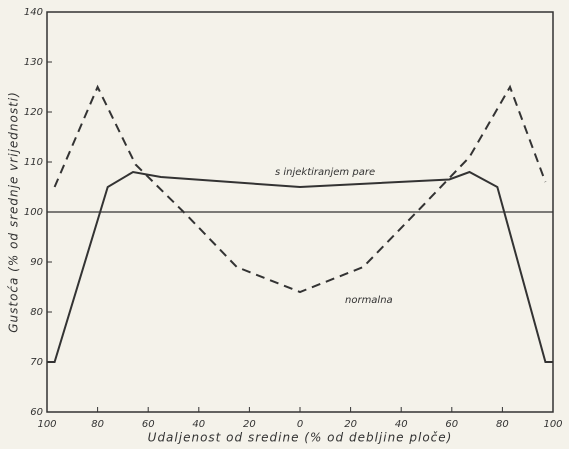 This screenshot has width=569, height=449. What do you see at coordinates (325, 172) in the screenshot?
I see `series-annotation: s injektiranjem pare` at bounding box center [325, 172].